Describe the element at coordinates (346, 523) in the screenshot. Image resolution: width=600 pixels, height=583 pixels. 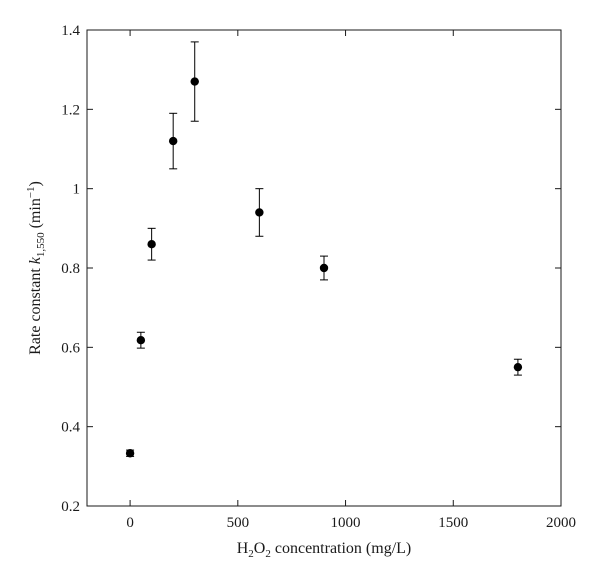
I see `x-tick-label: 1000` at that location.